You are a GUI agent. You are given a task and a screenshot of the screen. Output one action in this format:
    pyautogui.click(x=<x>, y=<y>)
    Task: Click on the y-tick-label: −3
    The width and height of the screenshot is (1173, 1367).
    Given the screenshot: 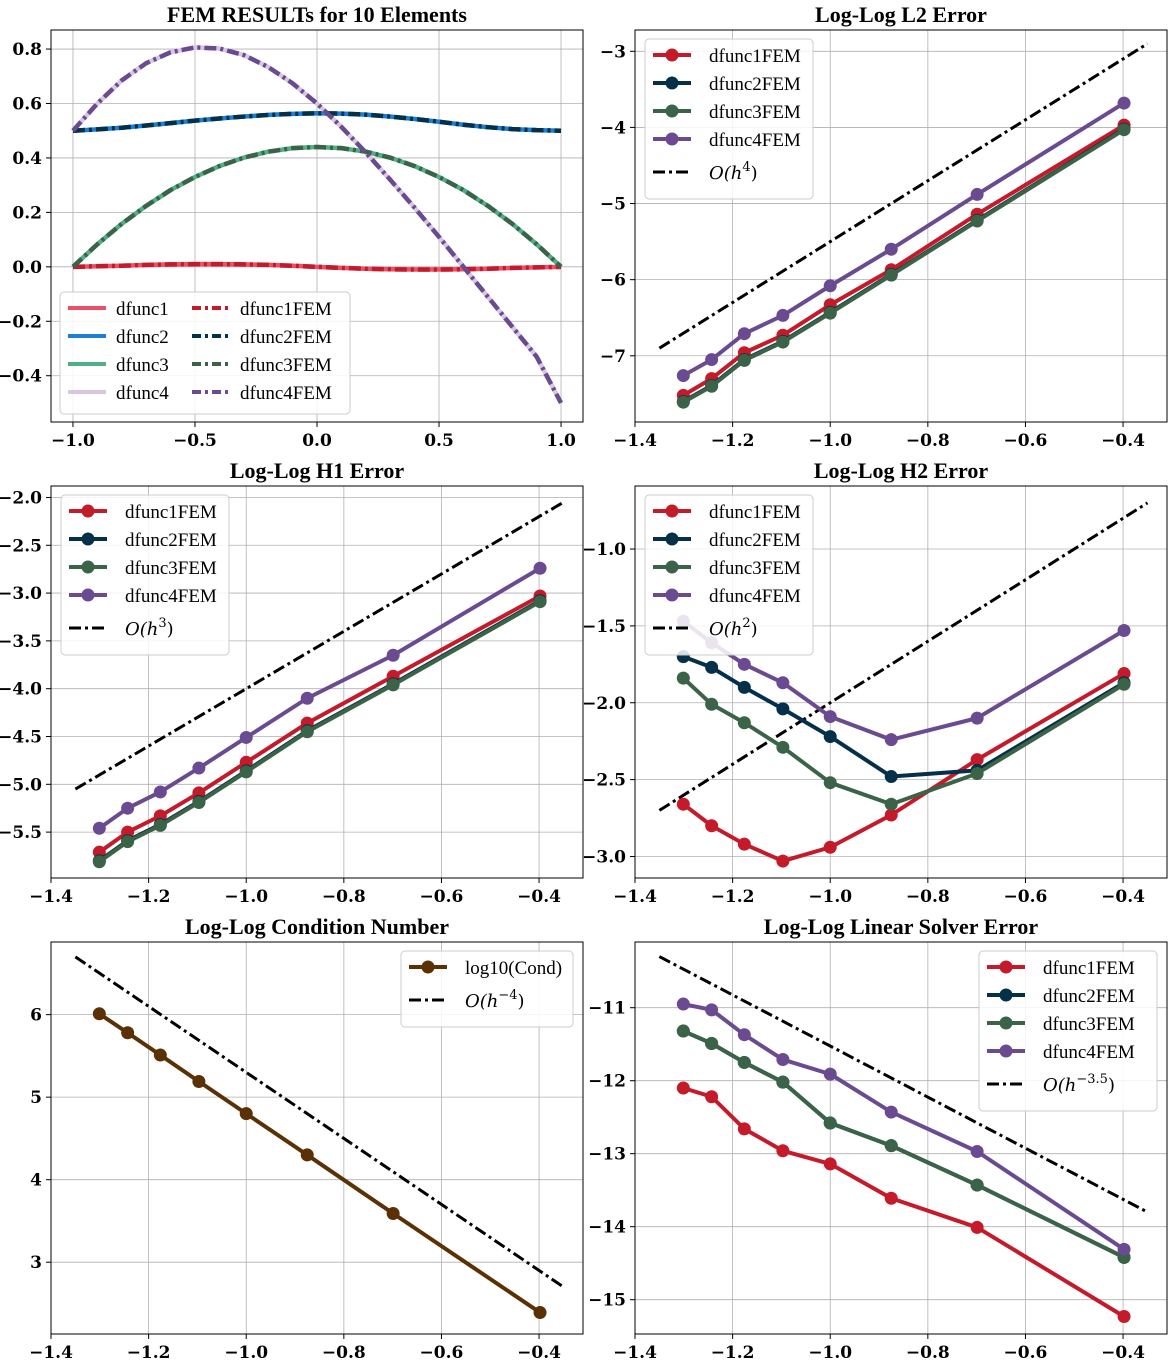 What is the action you would take?
    pyautogui.click(x=613, y=52)
    